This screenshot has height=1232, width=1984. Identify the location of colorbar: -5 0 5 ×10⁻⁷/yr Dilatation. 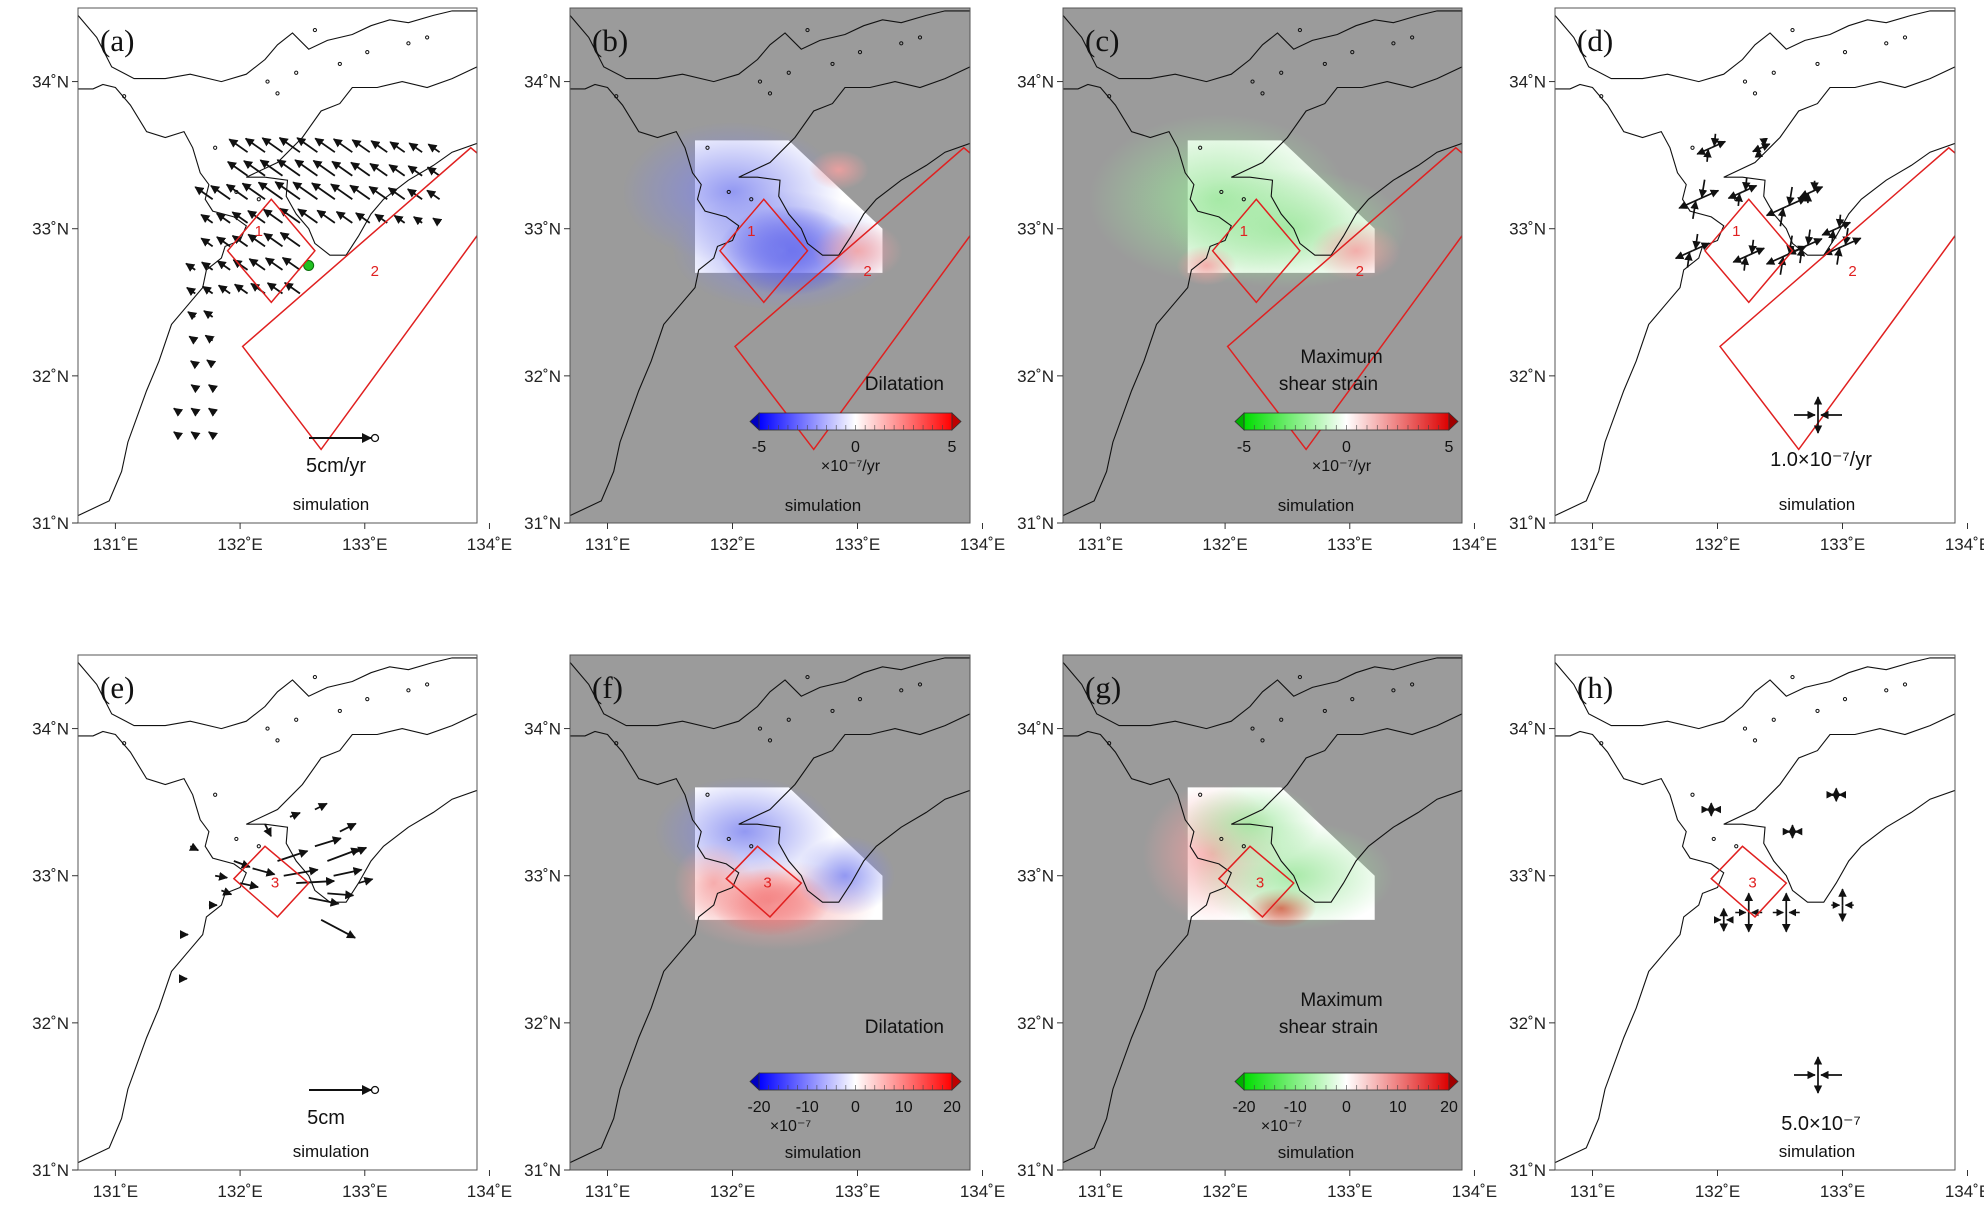
(855, 424).